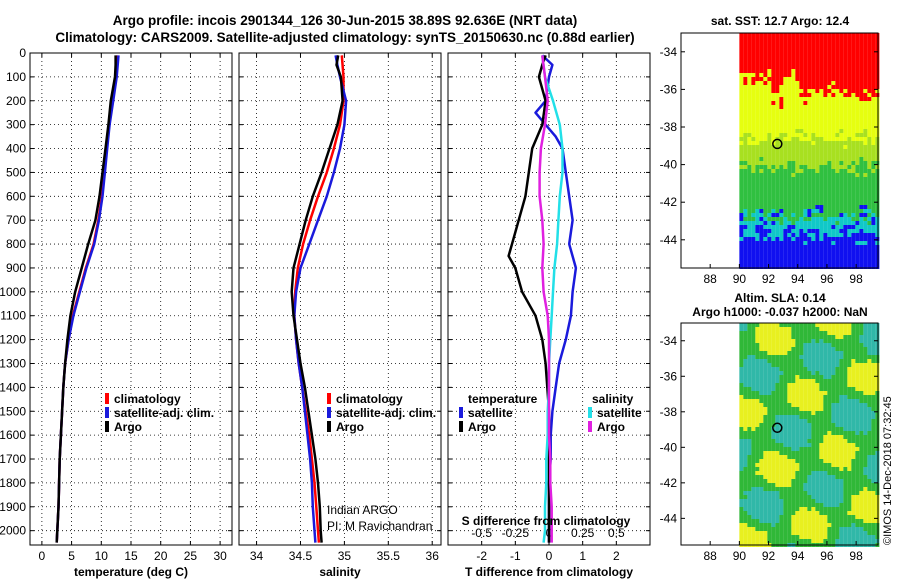 The height and width of the screenshot is (580, 900). Describe the element at coordinates (131, 556) in the screenshot. I see `tick-label-x: 15` at that location.